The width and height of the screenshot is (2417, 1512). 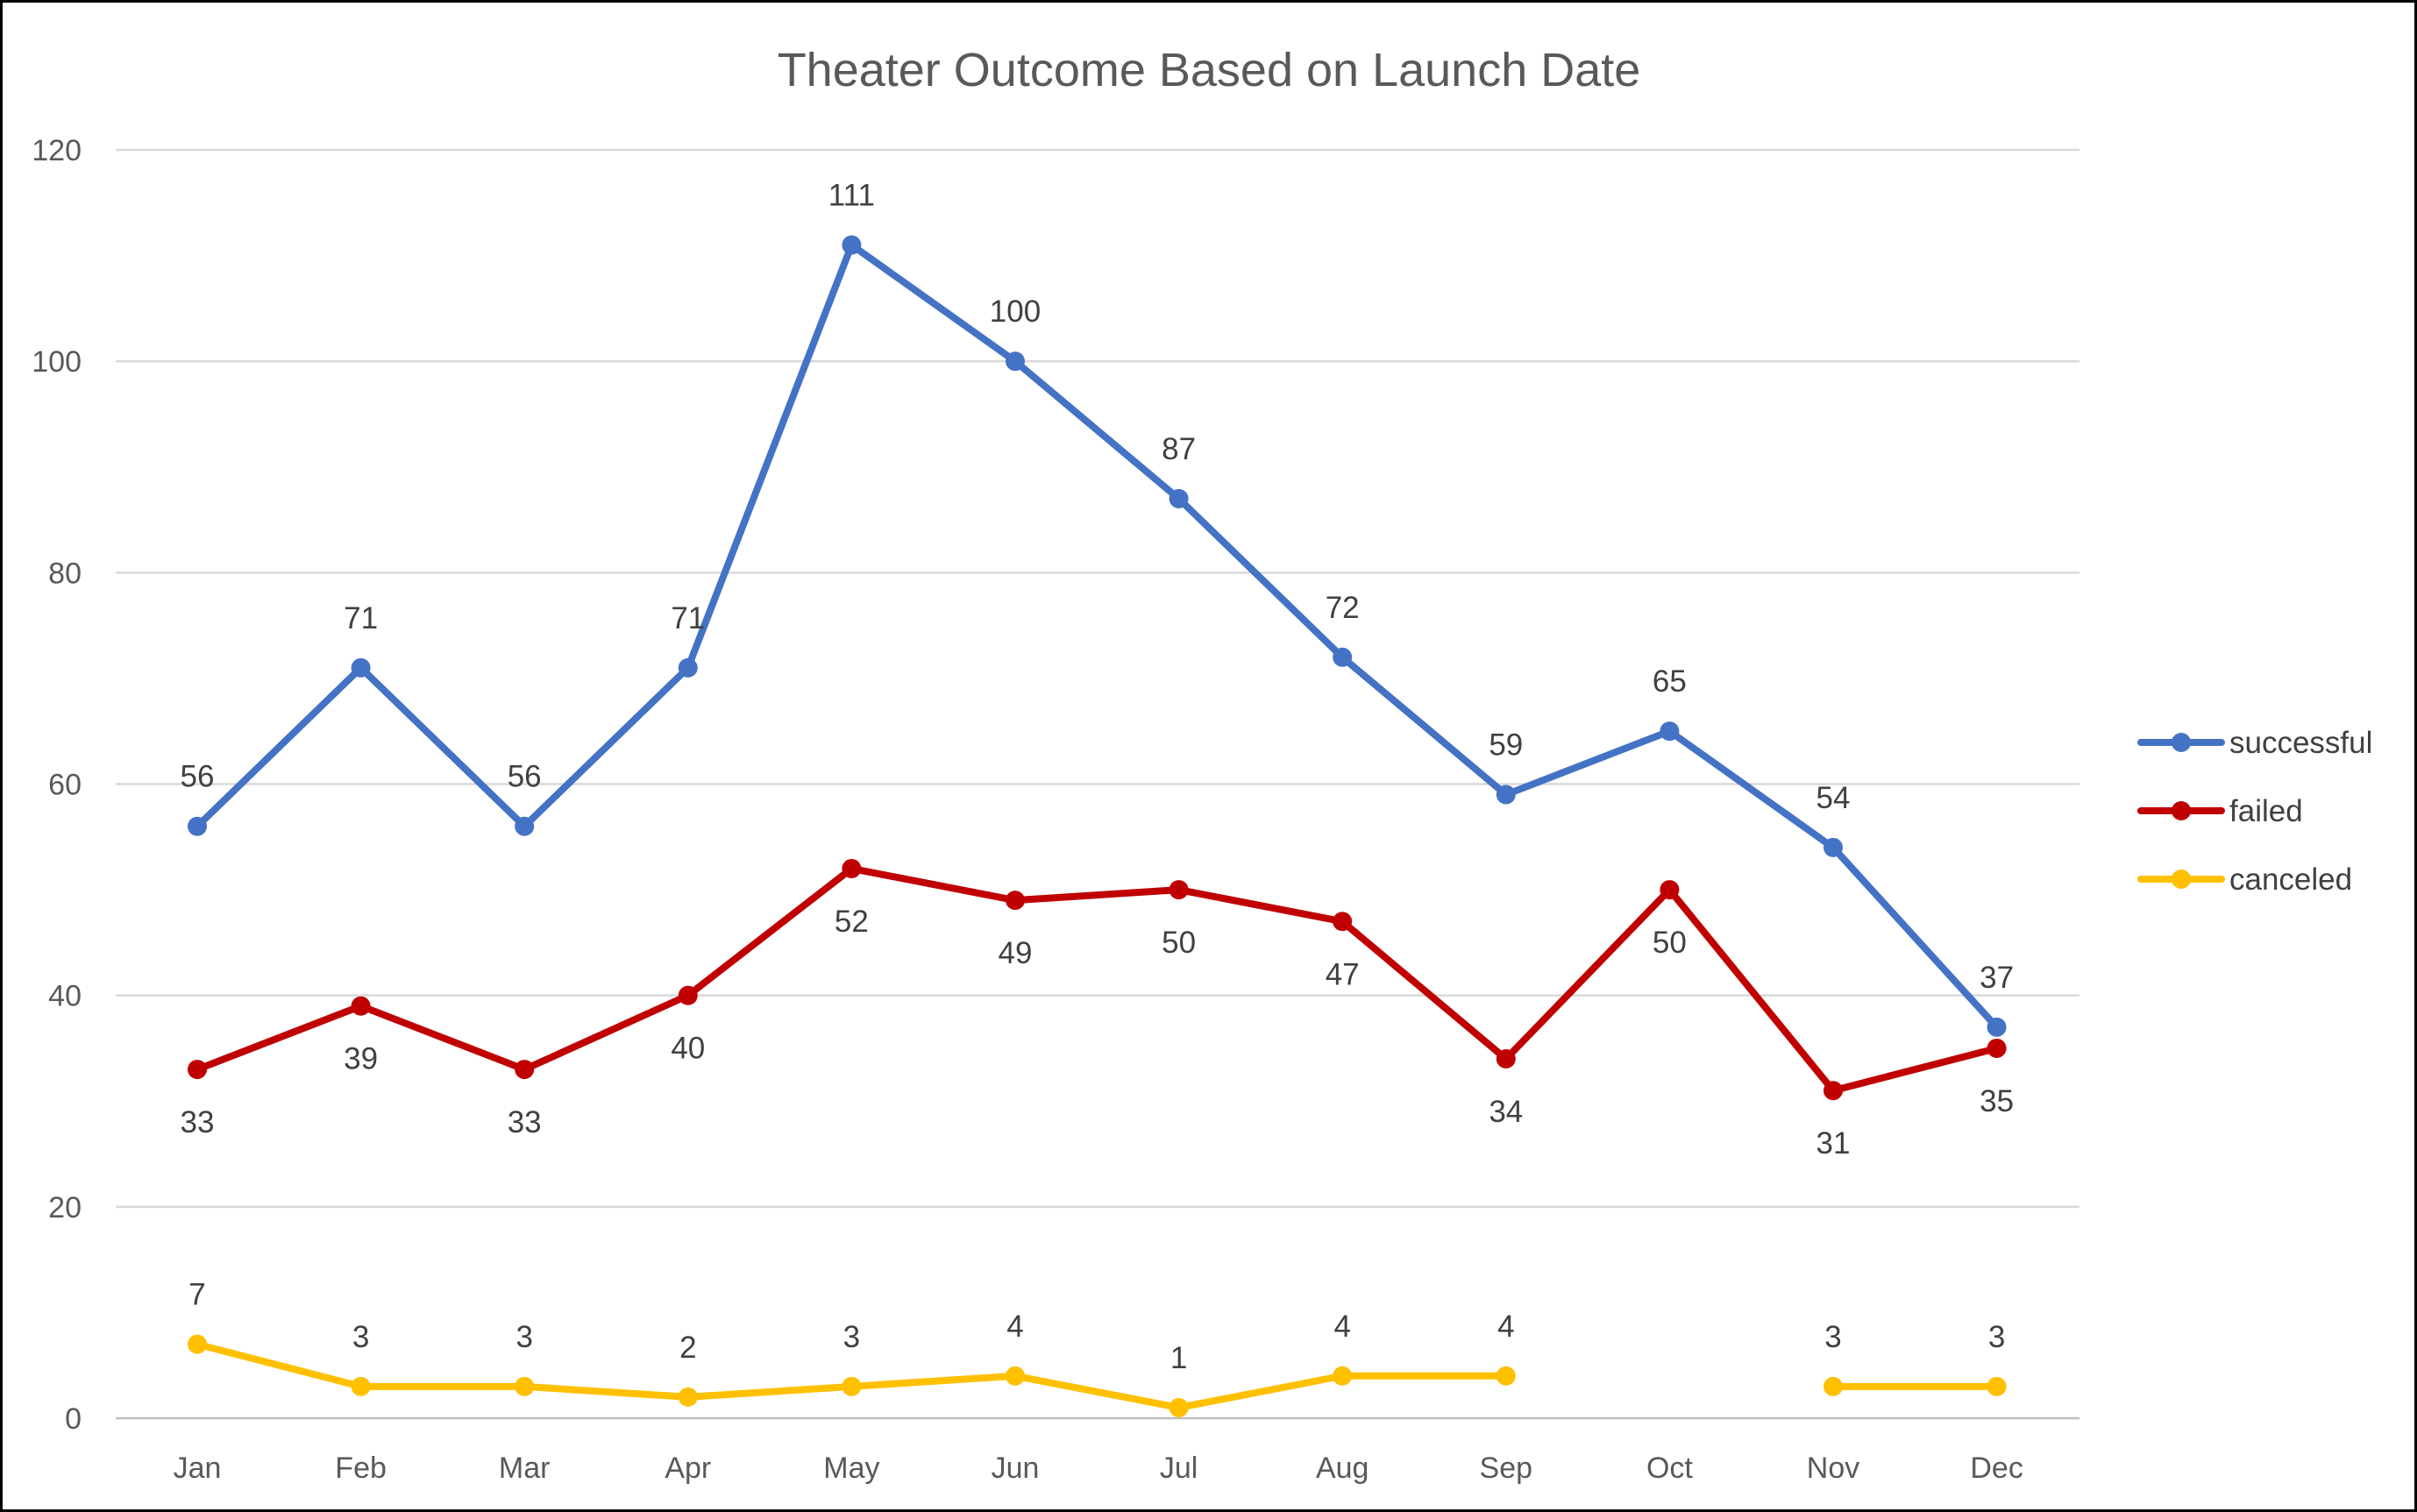 What do you see at coordinates (1997, 1101) in the screenshot?
I see `data-label-failed: 35` at bounding box center [1997, 1101].